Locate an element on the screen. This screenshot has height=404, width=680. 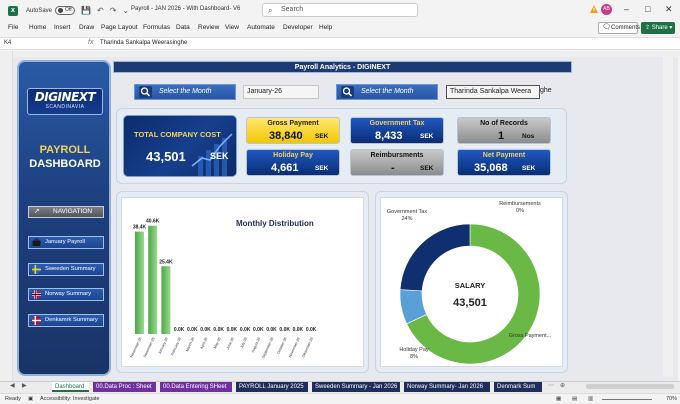
formula-input: Tharinda Sankalpa Weerasinghe is located at coordinates (144, 43).